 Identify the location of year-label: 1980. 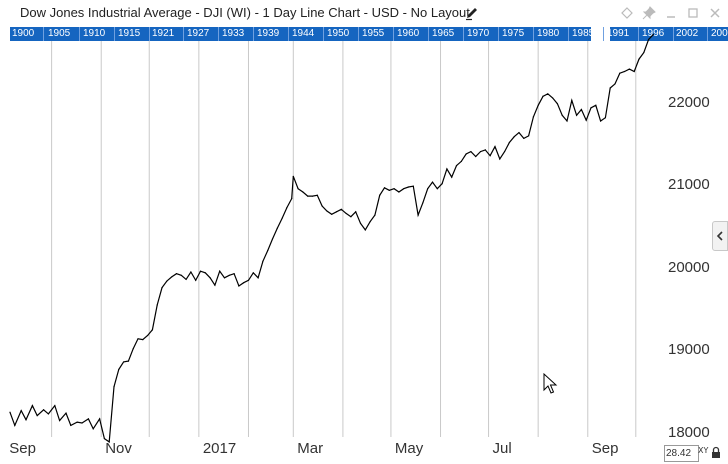
(548, 33).